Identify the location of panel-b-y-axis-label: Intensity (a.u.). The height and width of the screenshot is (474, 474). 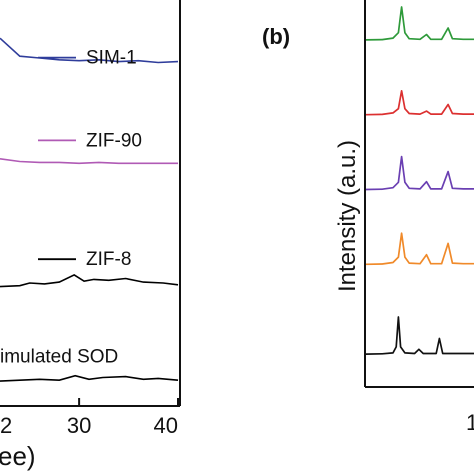
(347, 216).